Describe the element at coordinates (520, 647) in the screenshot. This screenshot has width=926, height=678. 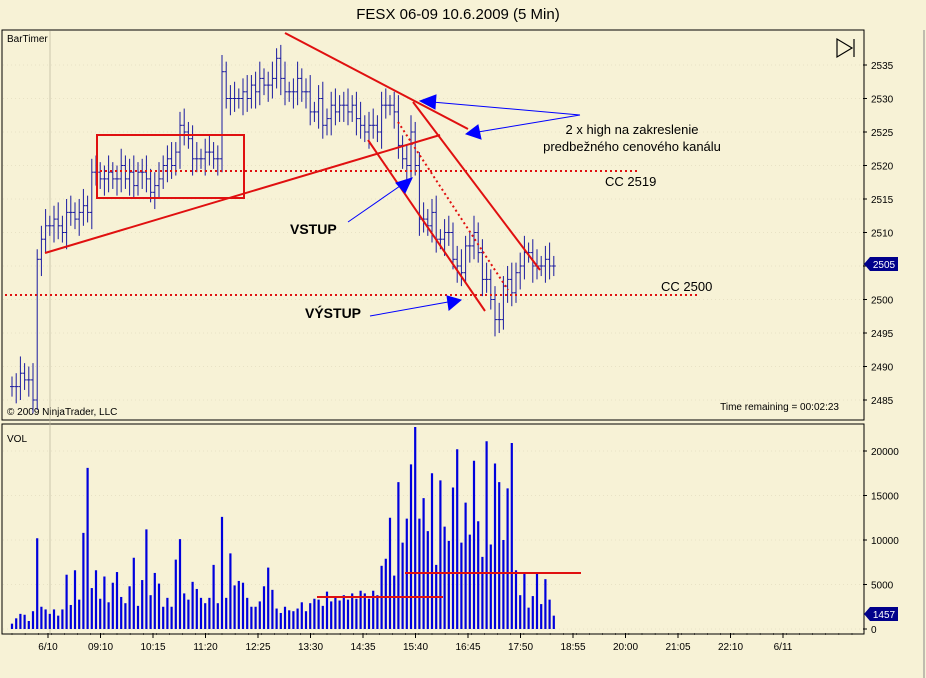
I see `time-tick-label: 17:50` at that location.